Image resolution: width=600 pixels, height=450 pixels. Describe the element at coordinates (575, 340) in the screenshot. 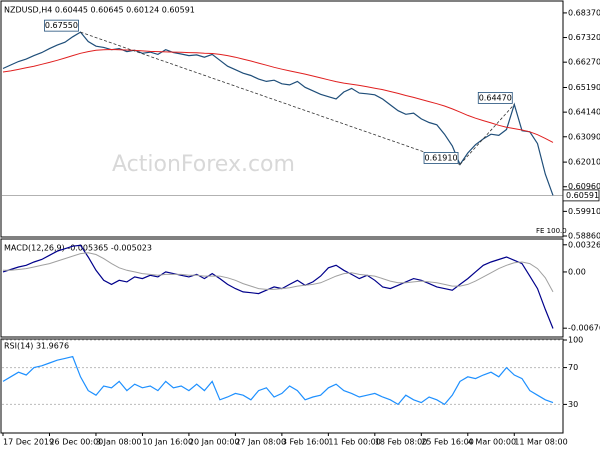

I see `y-tick-label: 100` at that location.